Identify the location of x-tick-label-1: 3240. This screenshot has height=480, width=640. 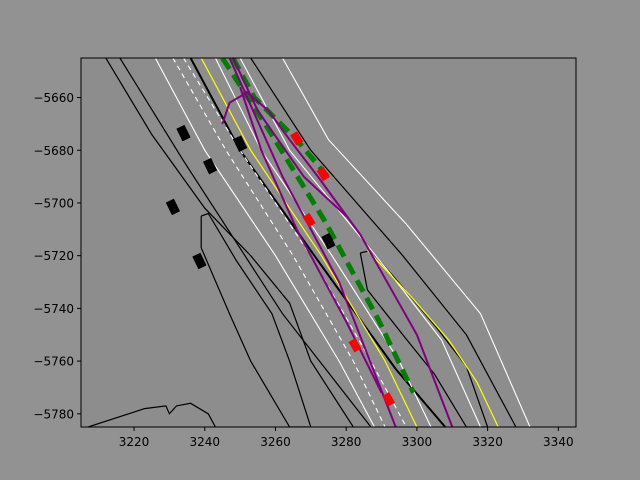
(204, 442).